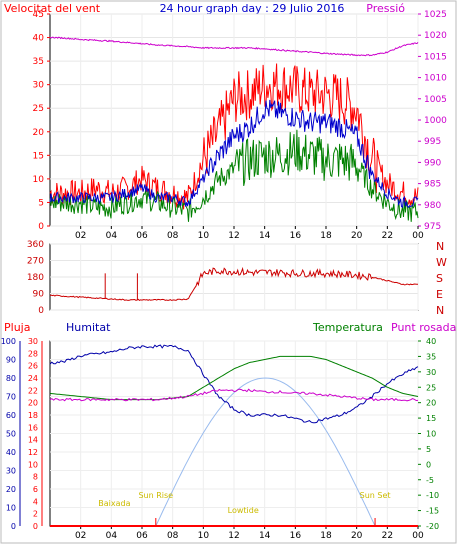 The width and height of the screenshot is (457, 544). What do you see at coordinates (432, 495) in the screenshot?
I see `panel3-temp-tick-label: -10` at bounding box center [432, 495].